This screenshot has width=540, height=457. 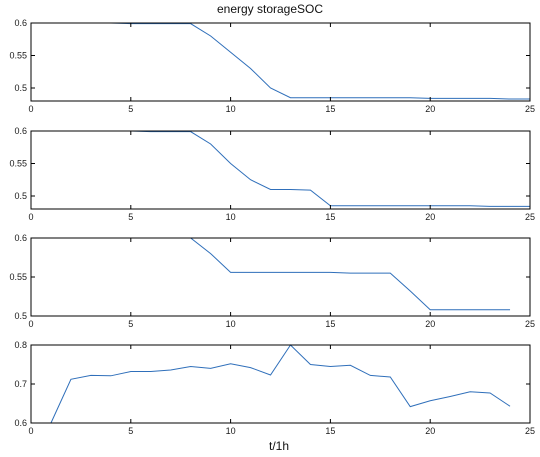 I want to click on x-axis-label: t/1h, so click(x=279, y=446).